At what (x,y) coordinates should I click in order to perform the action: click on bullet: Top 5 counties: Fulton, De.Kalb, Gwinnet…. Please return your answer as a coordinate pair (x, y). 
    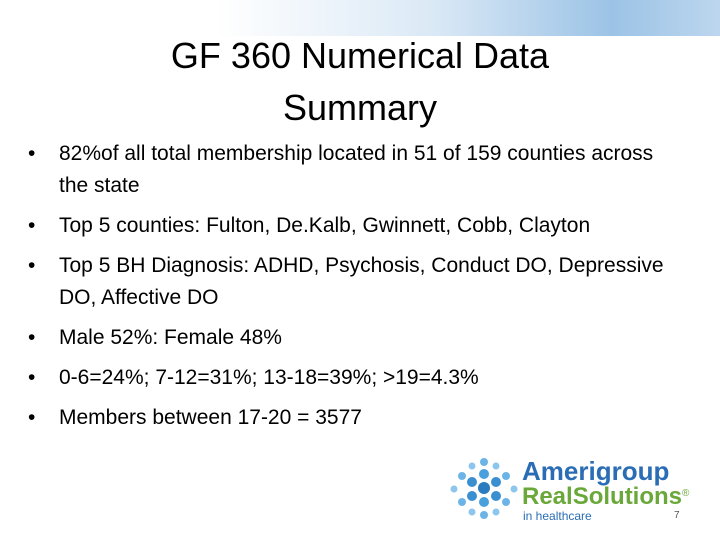
    Looking at the image, I should click on (348, 226).